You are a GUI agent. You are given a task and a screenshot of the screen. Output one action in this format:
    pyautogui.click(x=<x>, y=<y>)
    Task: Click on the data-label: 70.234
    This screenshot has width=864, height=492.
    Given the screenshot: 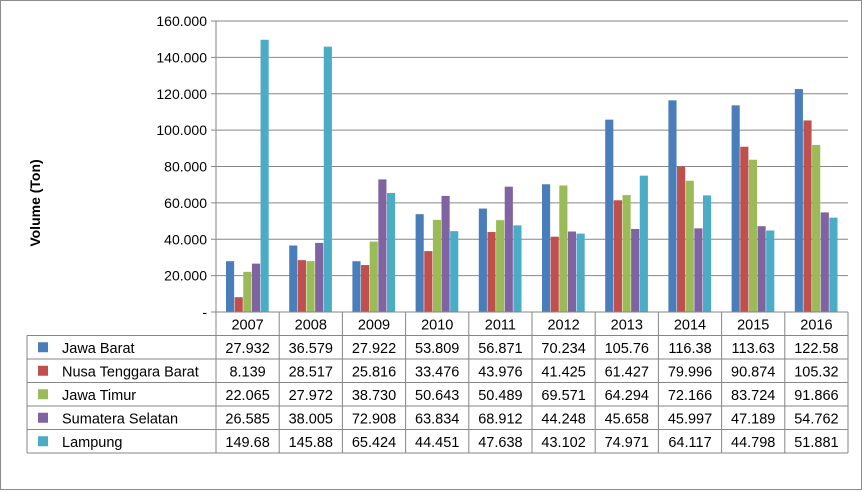 What is the action you would take?
    pyautogui.click(x=563, y=349)
    